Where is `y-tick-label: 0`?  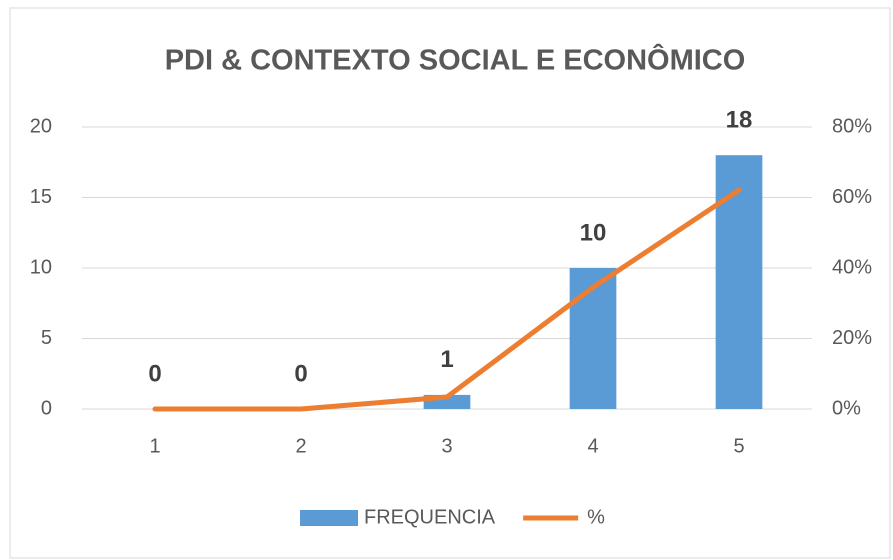
y-tick-label: 0 is located at coordinates (46, 408).